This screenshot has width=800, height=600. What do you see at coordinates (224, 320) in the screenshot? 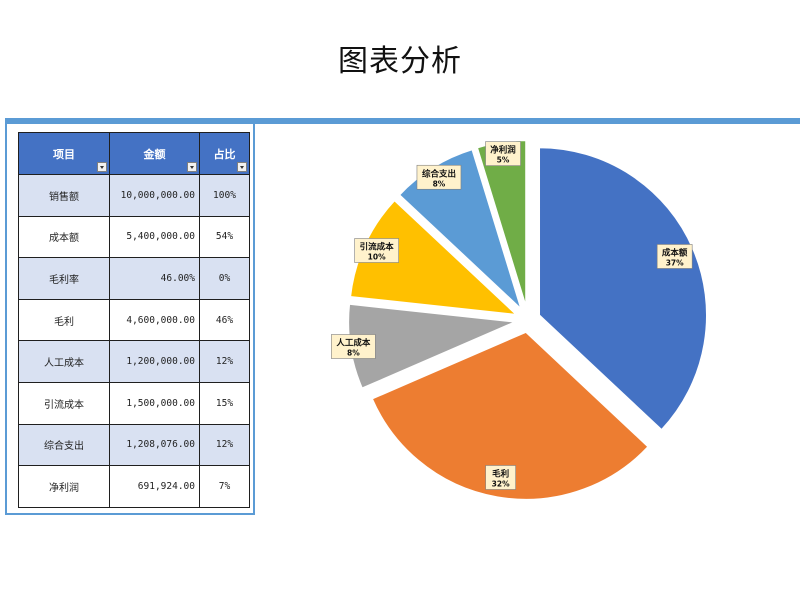
I see `row-percent: 46%` at bounding box center [224, 320].